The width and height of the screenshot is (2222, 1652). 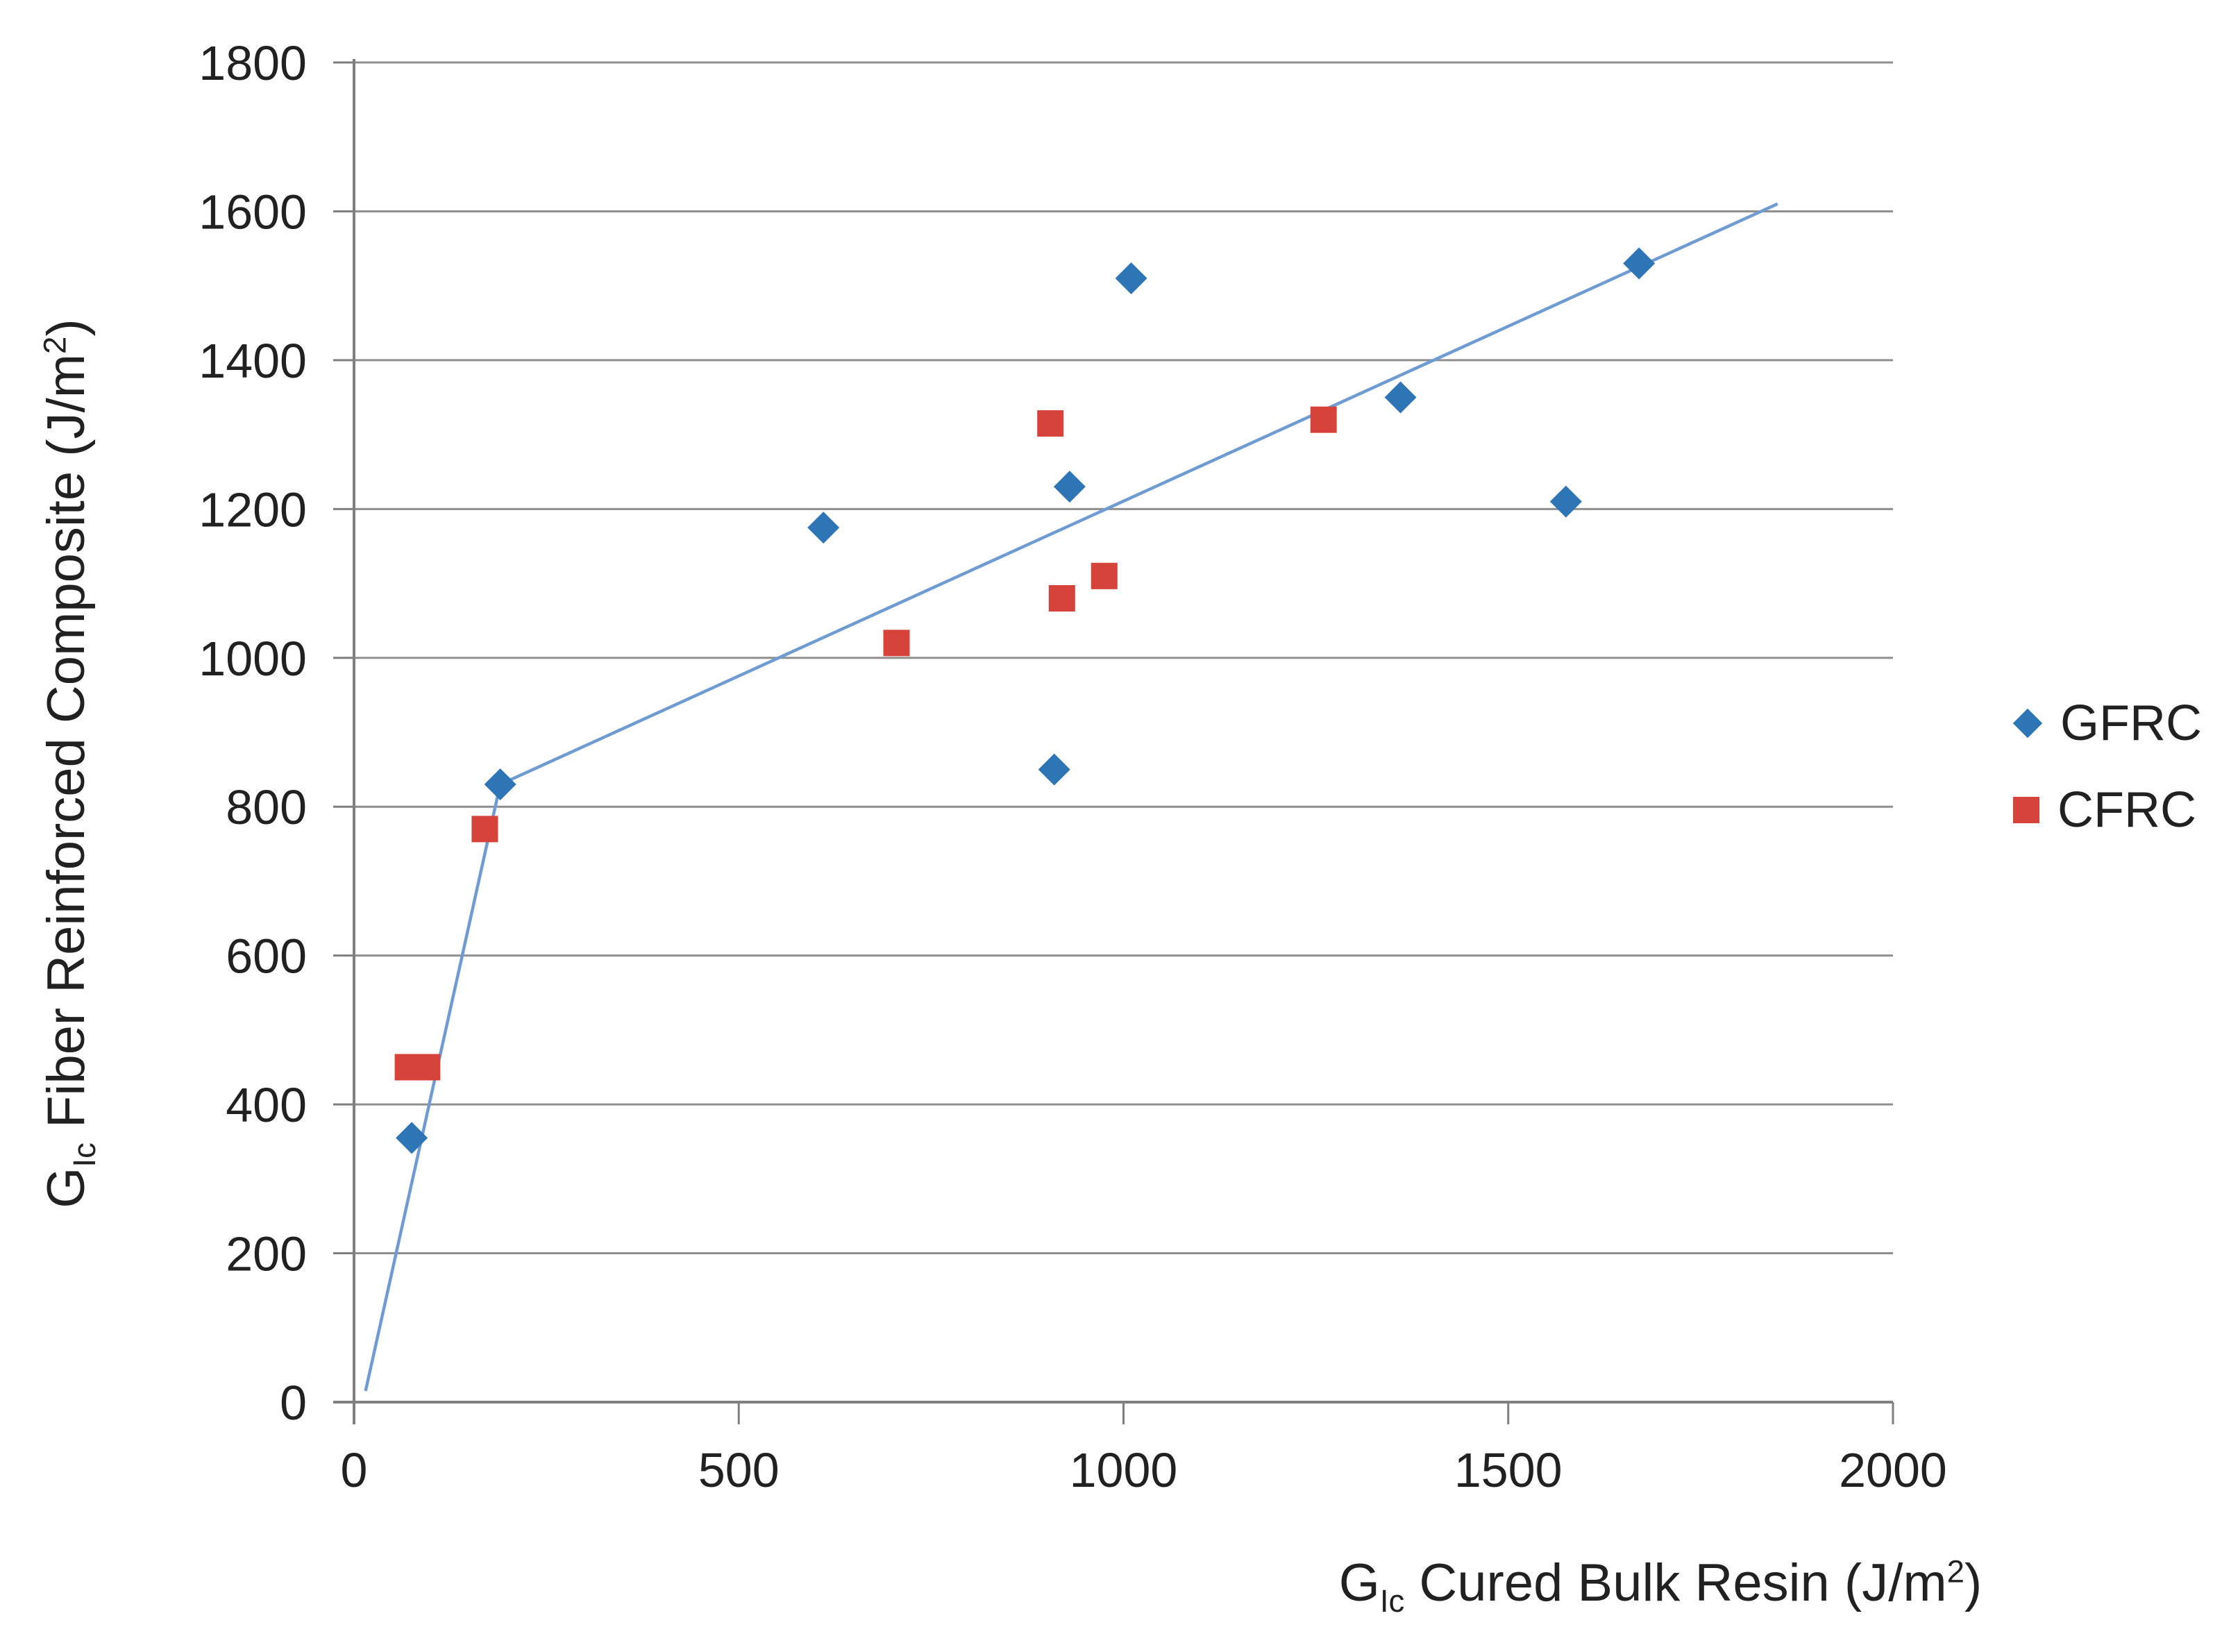 What do you see at coordinates (253, 361) in the screenshot?
I see `y-tick-label: 1400` at bounding box center [253, 361].